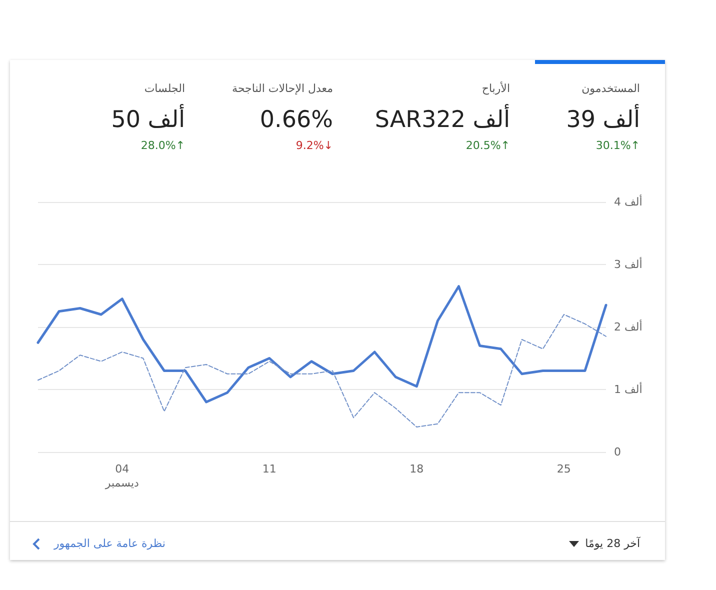 This screenshot has width=716, height=590. Describe the element at coordinates (417, 469) in the screenshot. I see `x-tick-label: 18` at that location.